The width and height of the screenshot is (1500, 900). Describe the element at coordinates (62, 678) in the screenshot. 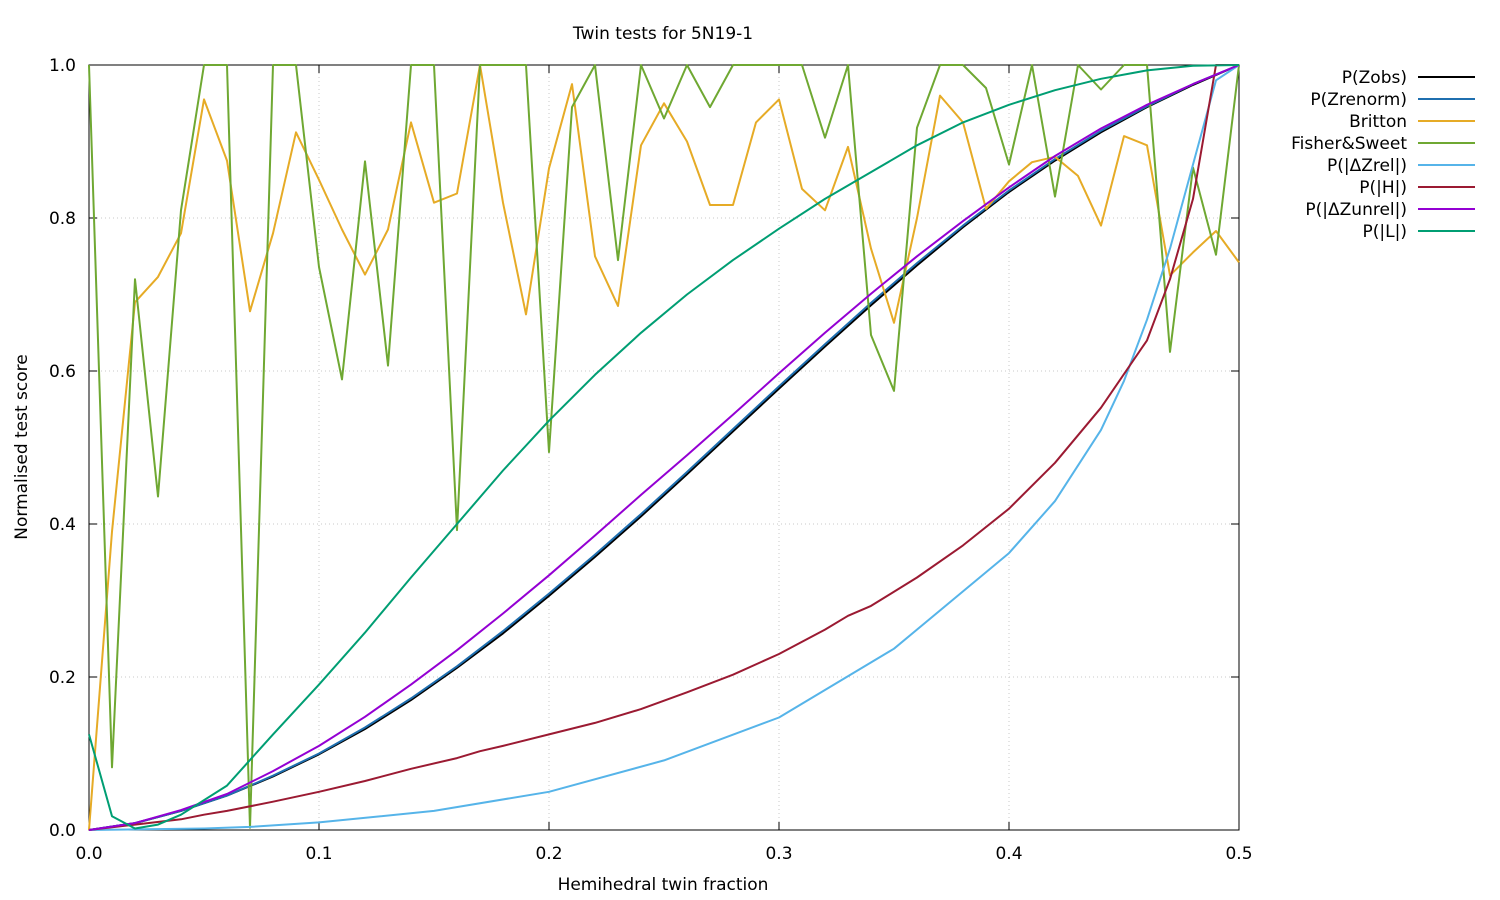

I see `y-tick-label: 0.2` at that location.